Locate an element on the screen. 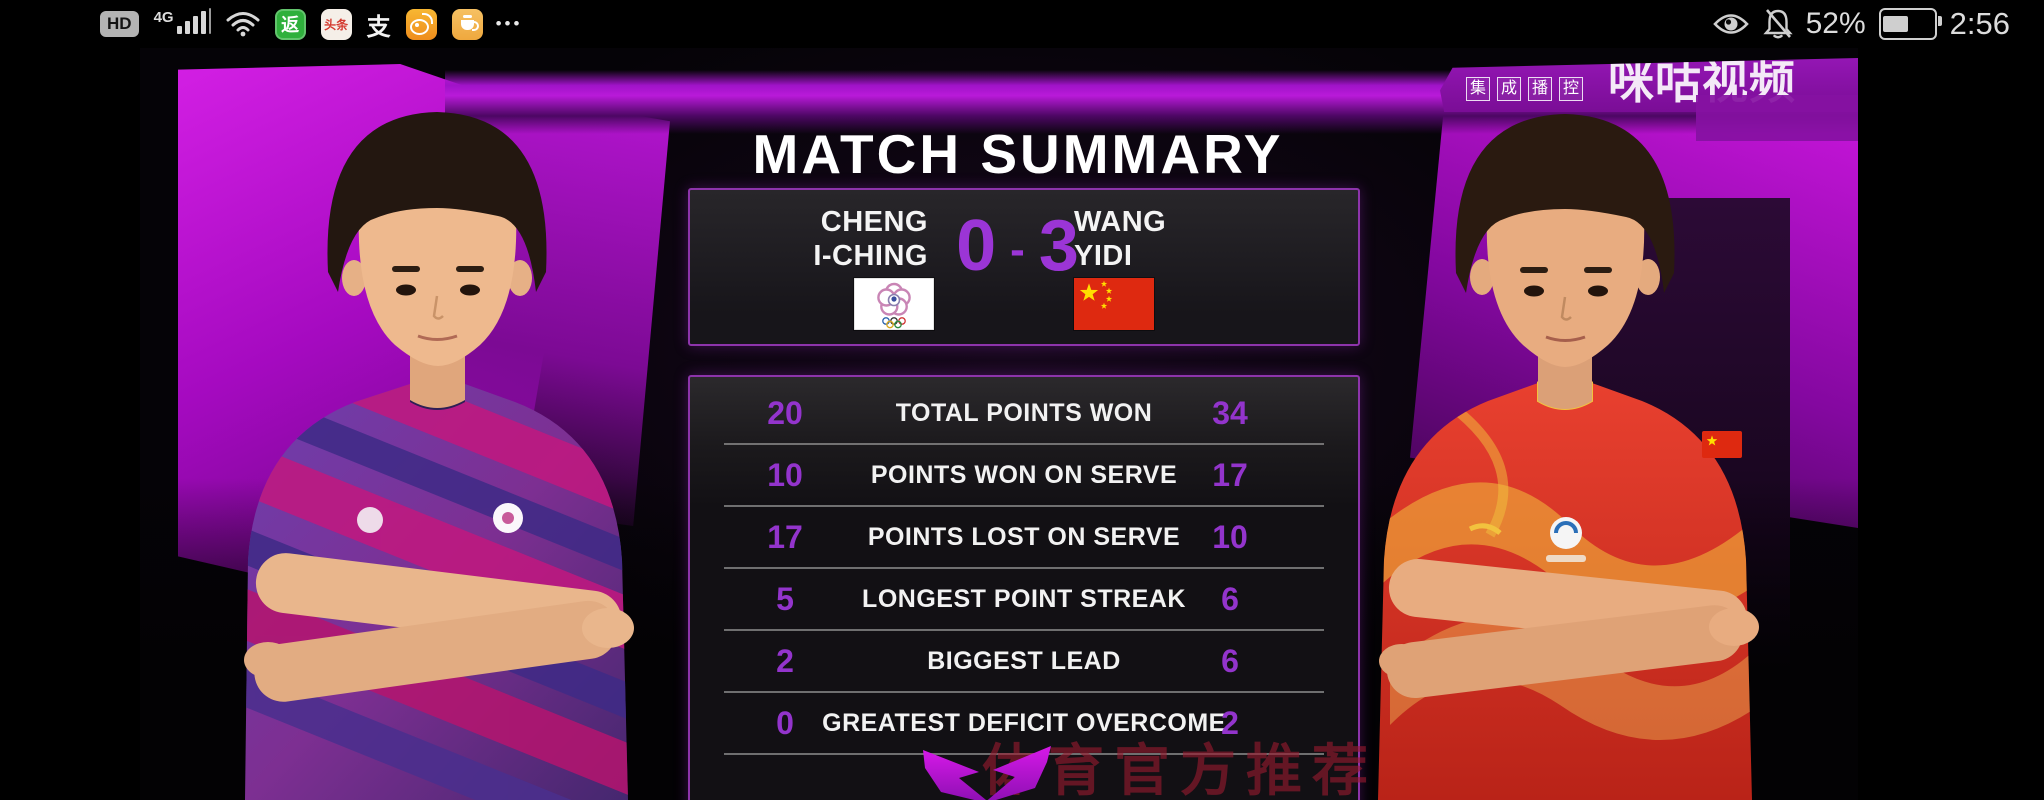  scoreboard-panel: CHENG I-CHING 0 - 3 WANG YIDI is located at coordinates (1024, 267).